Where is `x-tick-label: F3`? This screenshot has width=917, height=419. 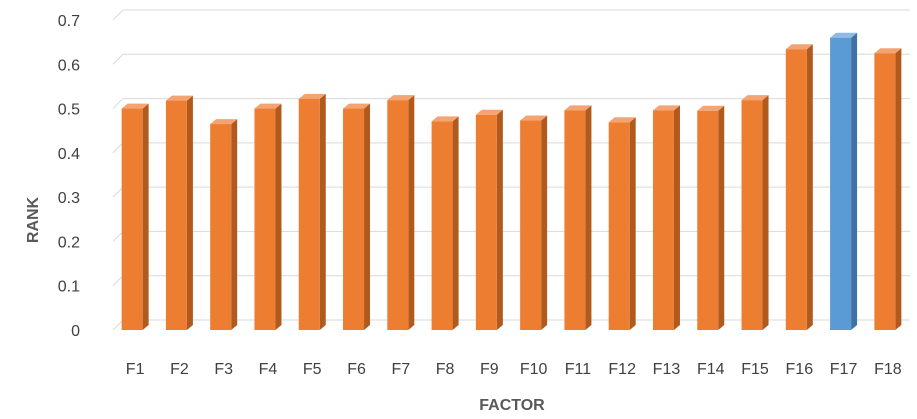 x-tick-label: F3 is located at coordinates (223, 369).